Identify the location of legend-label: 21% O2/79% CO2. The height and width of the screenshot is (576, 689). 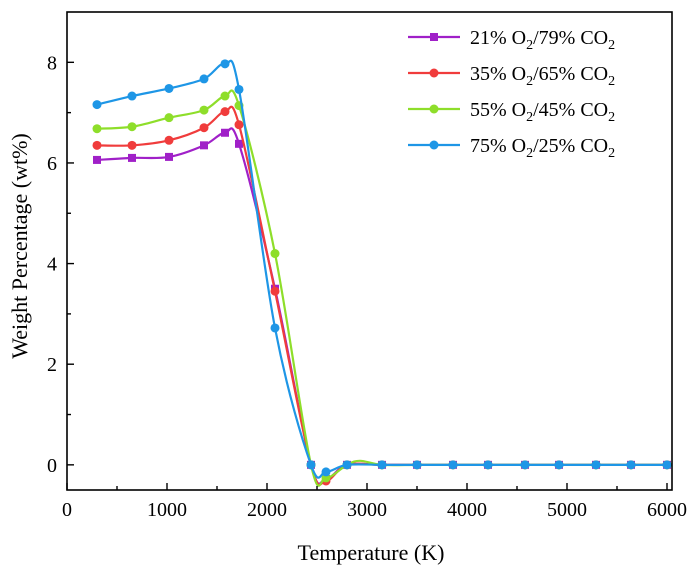
(542, 40).